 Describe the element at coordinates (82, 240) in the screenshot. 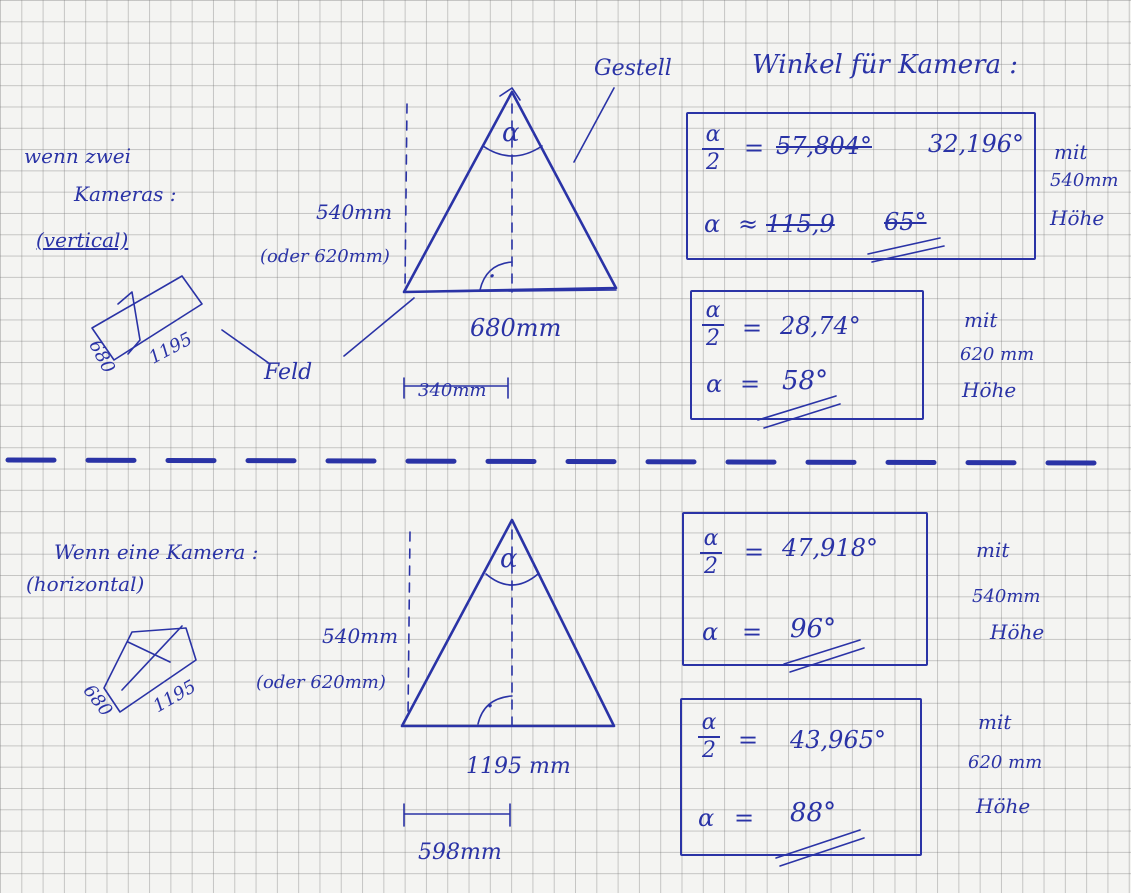

I see `top-note-line3: (vertical)` at that location.